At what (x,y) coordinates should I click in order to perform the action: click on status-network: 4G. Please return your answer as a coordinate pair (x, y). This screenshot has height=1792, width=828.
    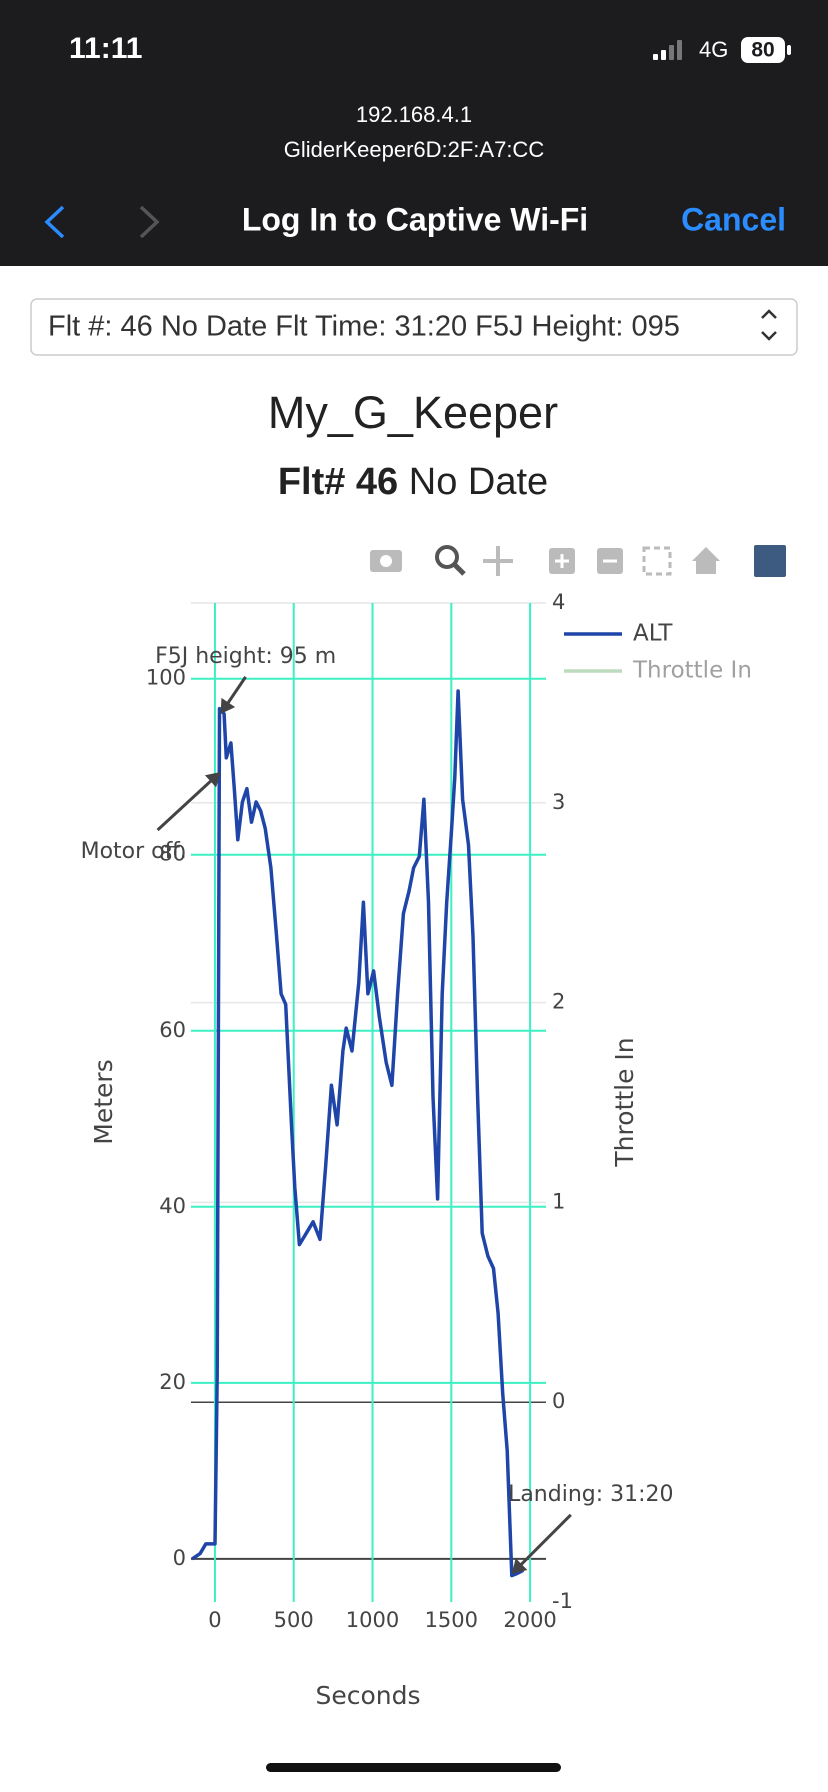
    Looking at the image, I should click on (713, 49).